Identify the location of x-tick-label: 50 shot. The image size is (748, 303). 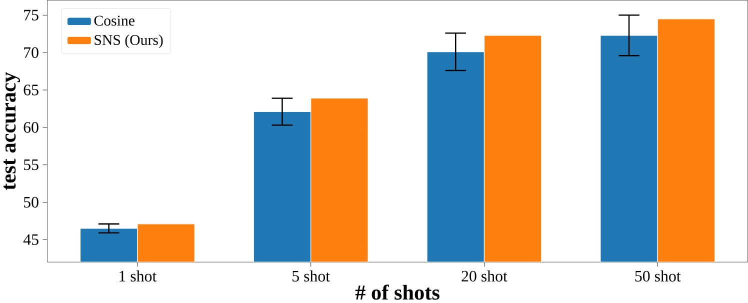
(658, 276).